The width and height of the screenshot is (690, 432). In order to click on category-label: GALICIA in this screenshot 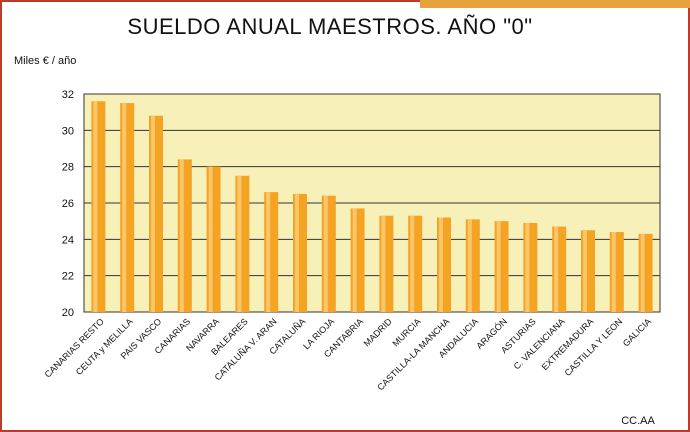, I will do `click(637, 332)`.